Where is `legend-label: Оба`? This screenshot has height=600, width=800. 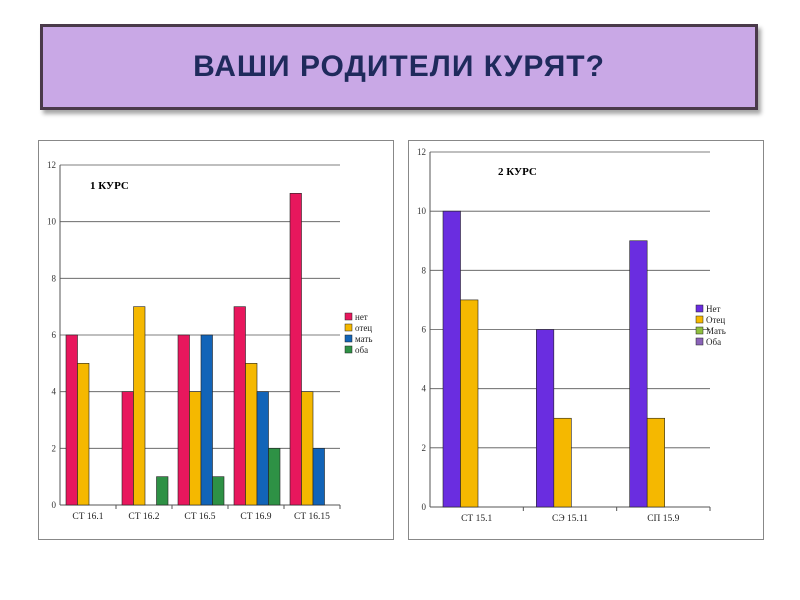
legend-label: Оба is located at coordinates (713, 342).